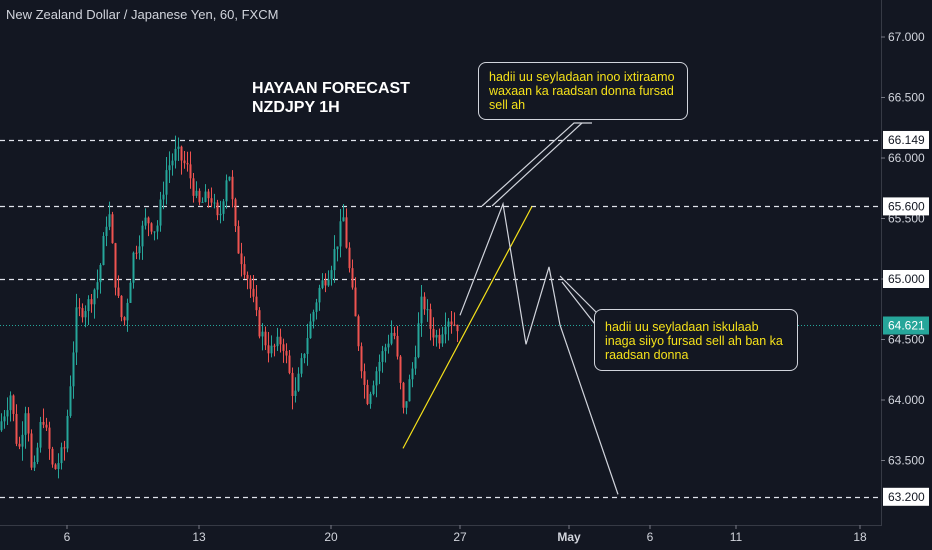 The width and height of the screenshot is (932, 550). Describe the element at coordinates (460, 537) in the screenshot. I see `time-tick-label: 27` at that location.